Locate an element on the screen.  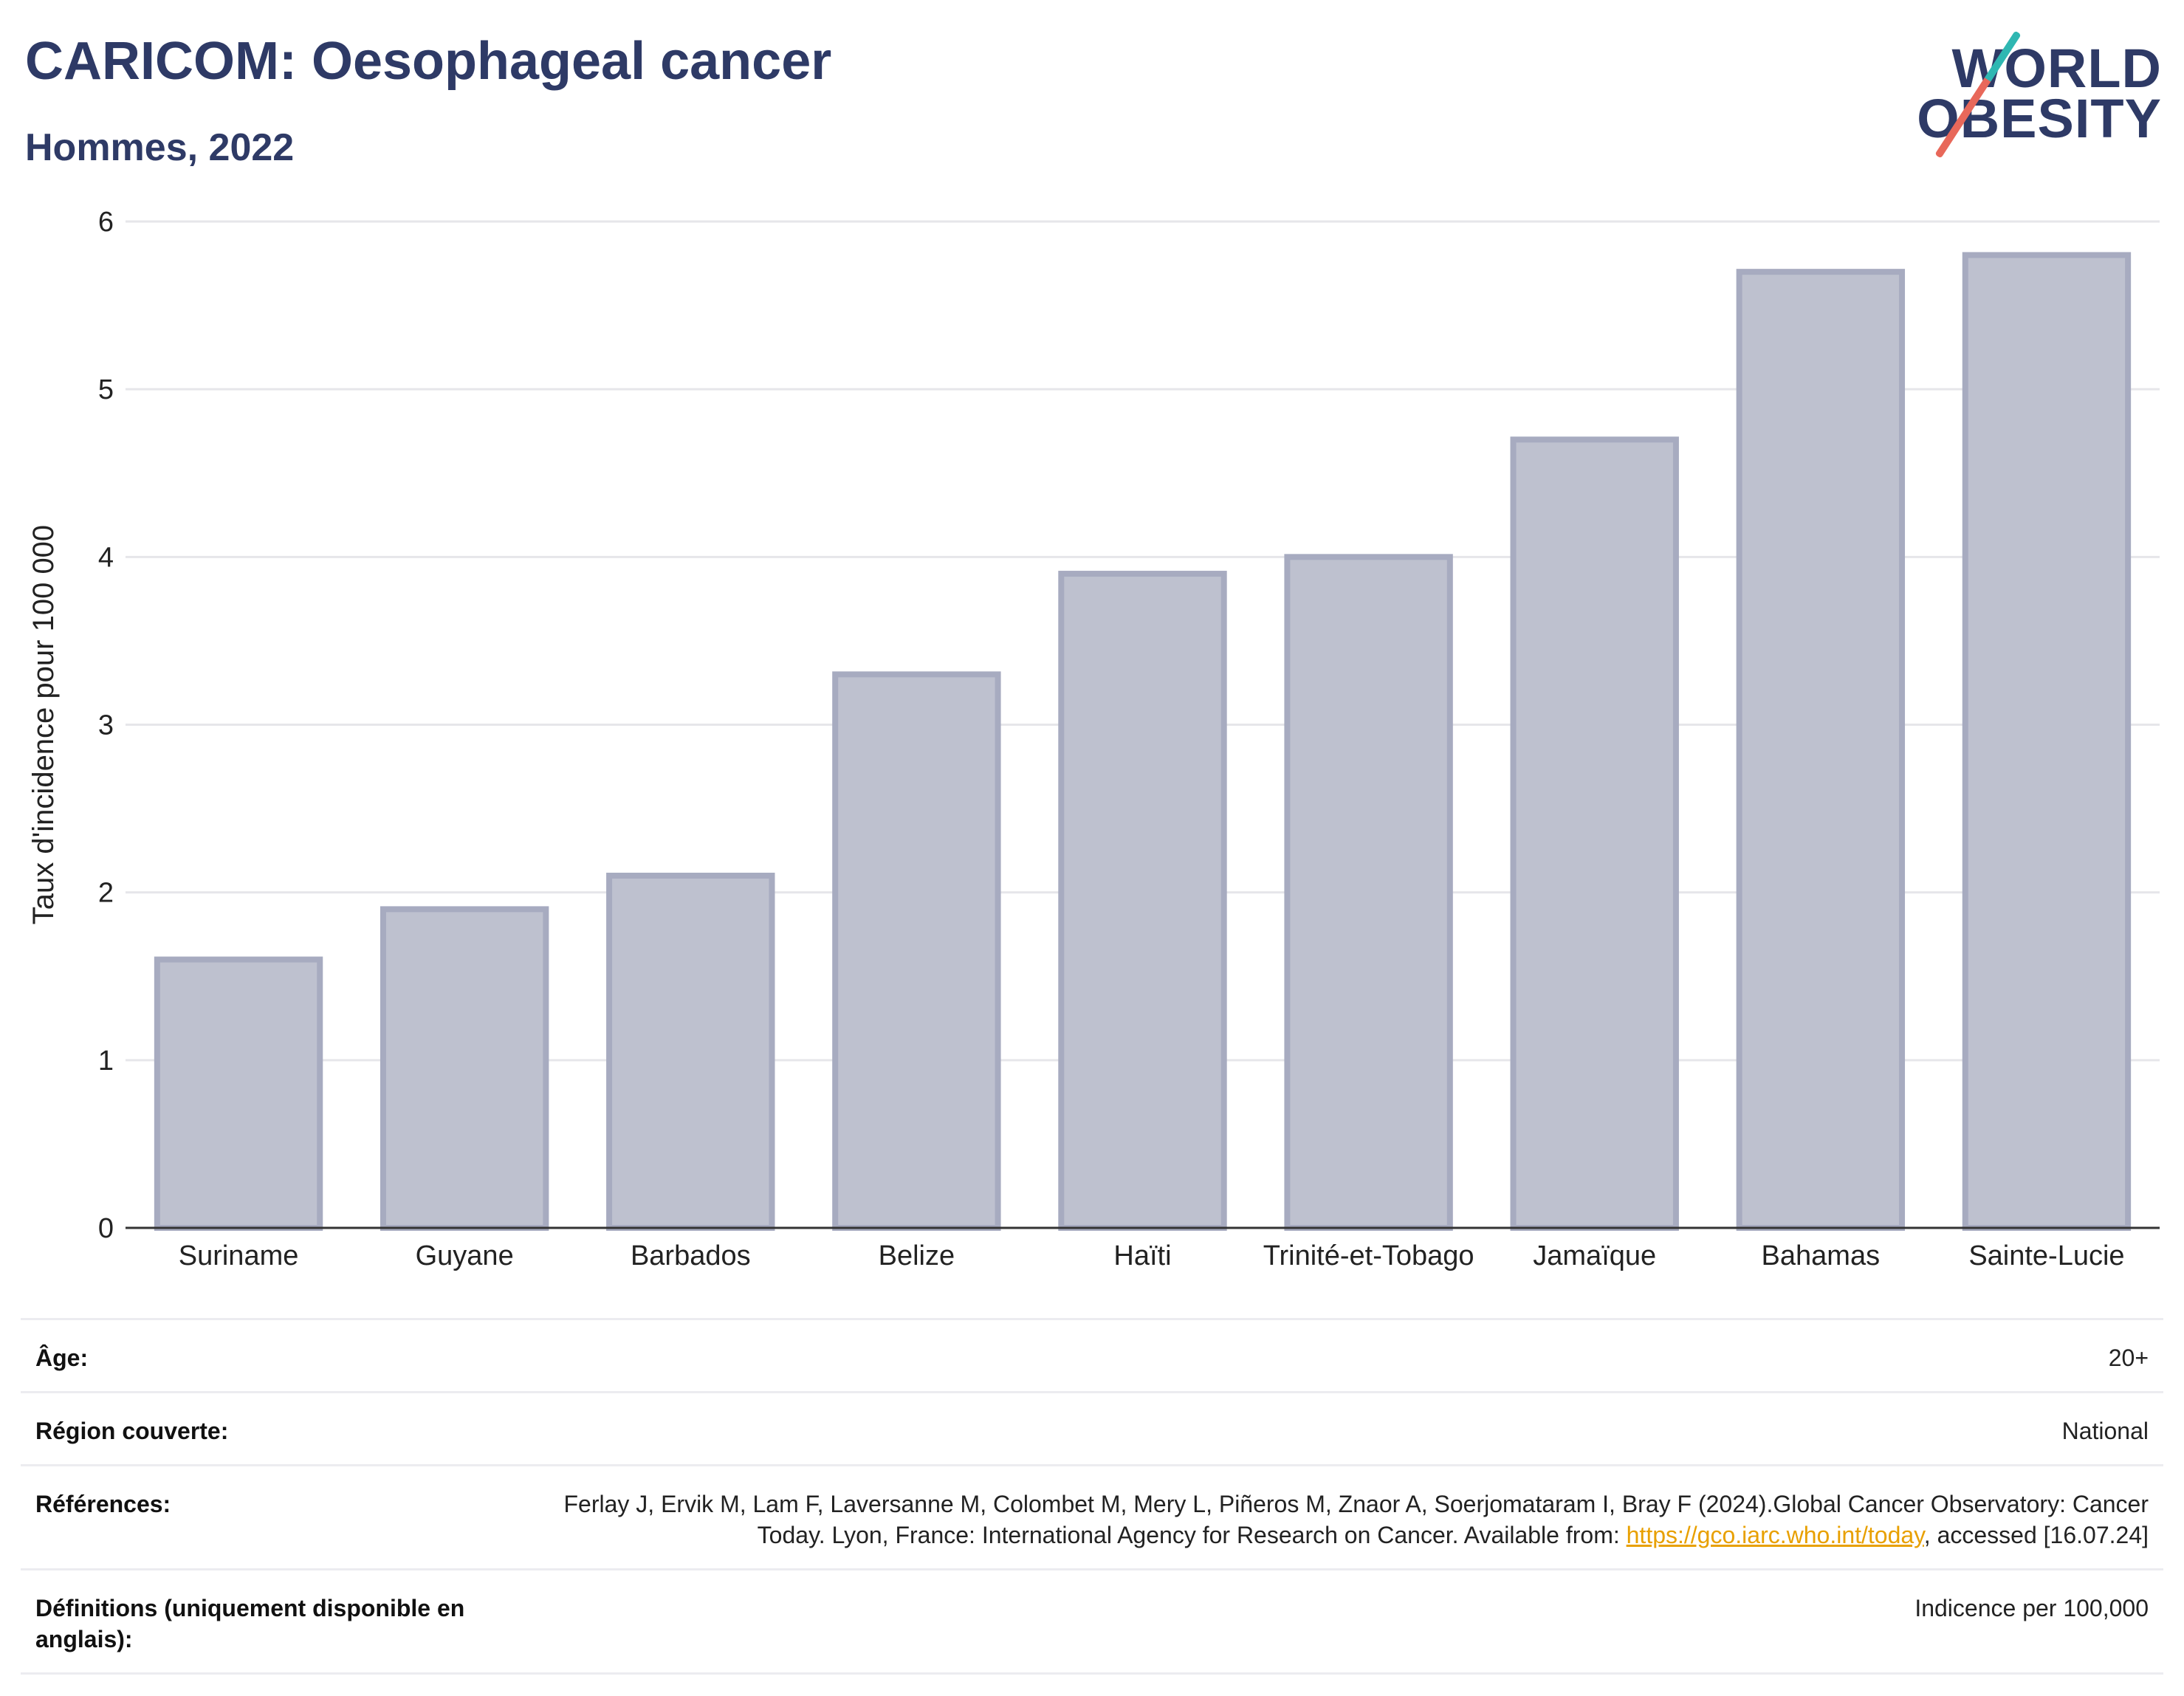
age-value: 20+ is located at coordinates (2129, 1358).